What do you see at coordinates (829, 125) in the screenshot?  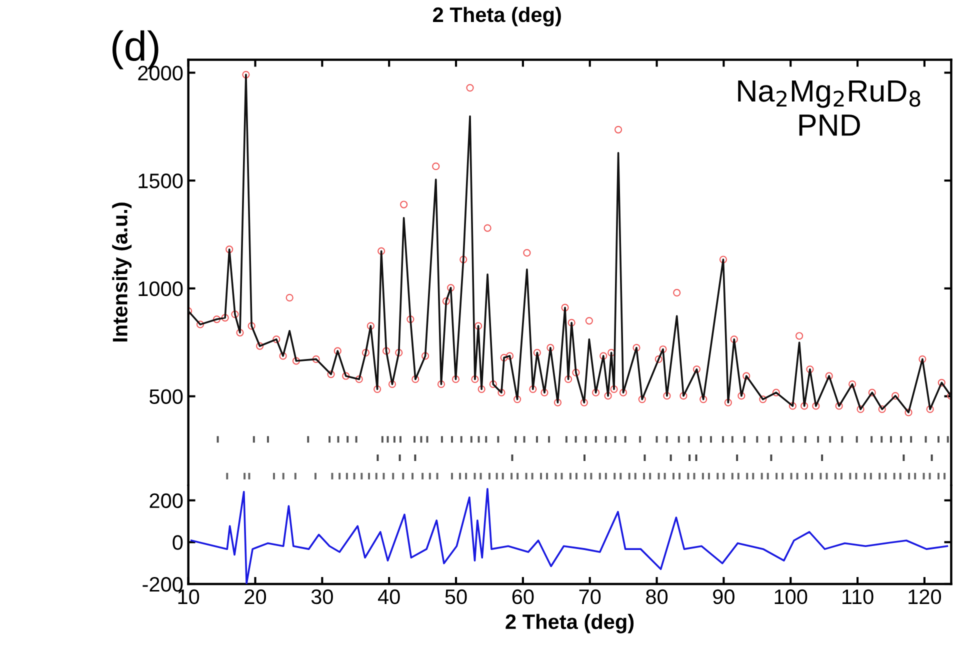 I see `annotation: PND` at bounding box center [829, 125].